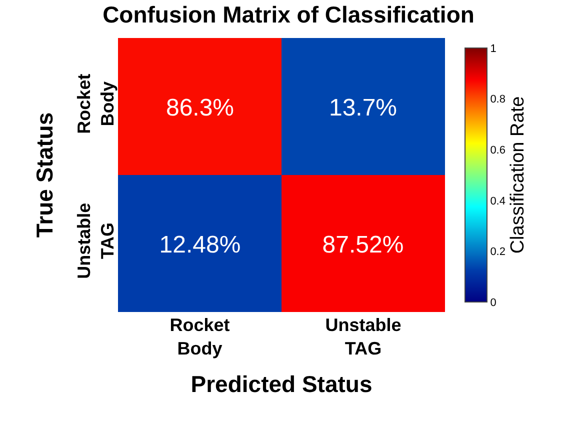 Image resolution: width=577 pixels, height=425 pixels. What do you see at coordinates (517, 175) in the screenshot?
I see `color-bar-title: Classification Rate` at bounding box center [517, 175].